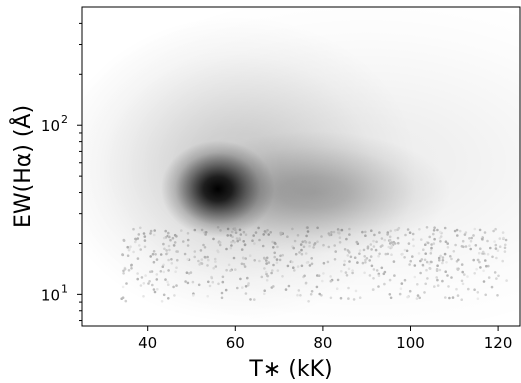 This screenshot has height=383, width=521. What do you see at coordinates (290, 369) in the screenshot?
I see `x-axis-label: T∗ (kK)` at bounding box center [290, 369].